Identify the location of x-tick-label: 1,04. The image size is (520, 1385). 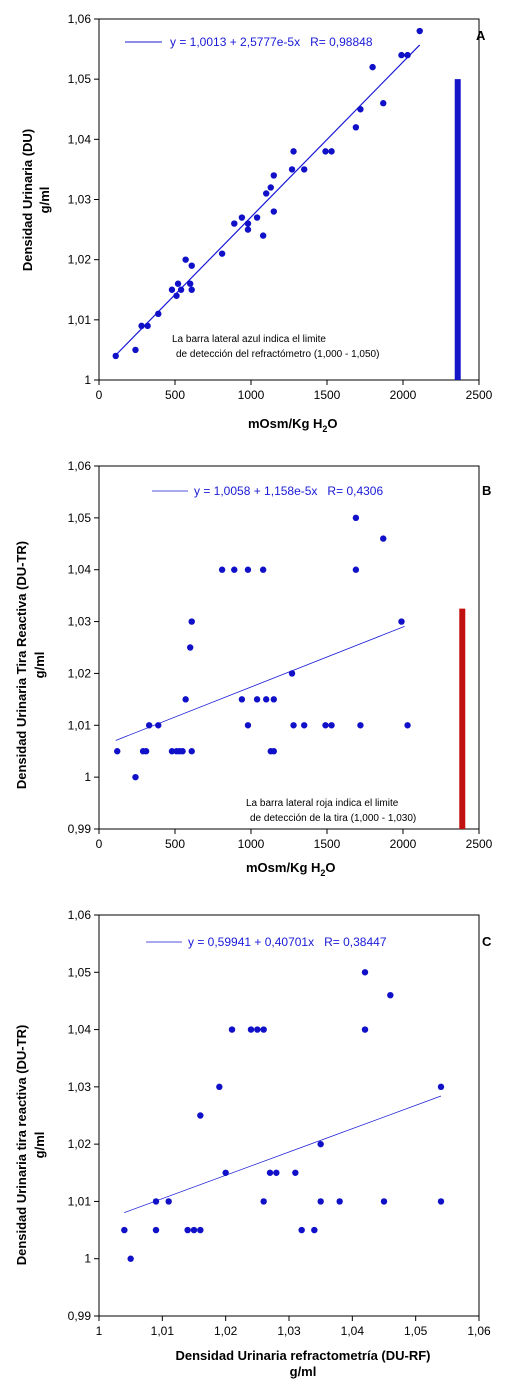
(353, 1331).